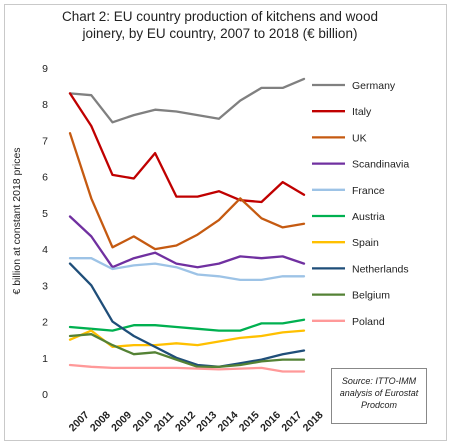  Describe the element at coordinates (45, 395) in the screenshot. I see `y-tick-label: 0` at that location.